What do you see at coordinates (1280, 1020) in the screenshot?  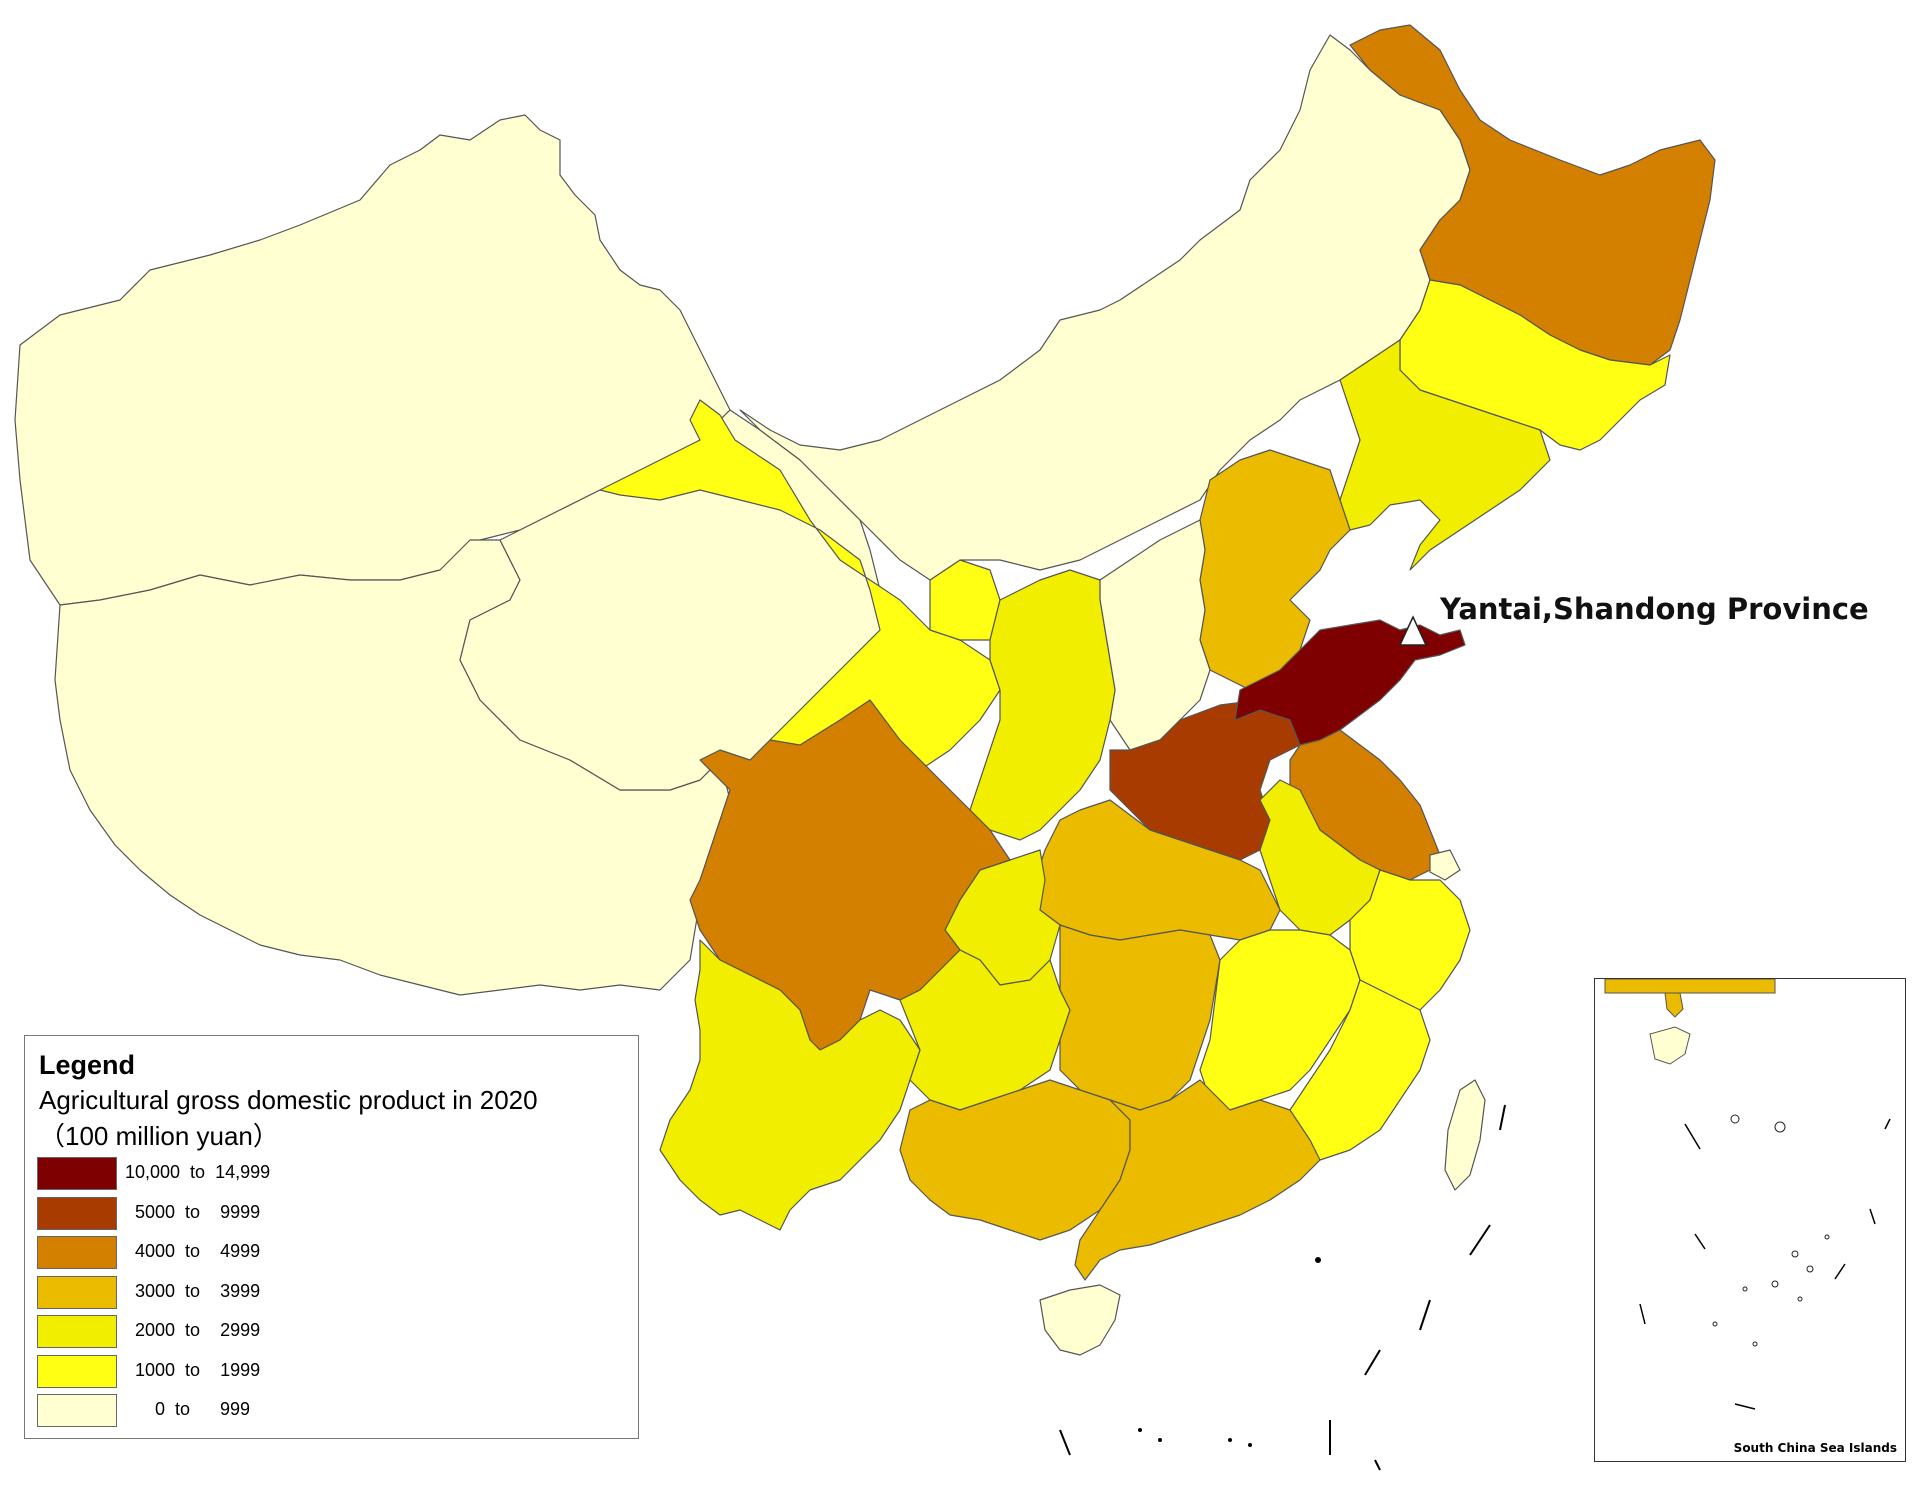 I see `region-jiangxi` at bounding box center [1280, 1020].